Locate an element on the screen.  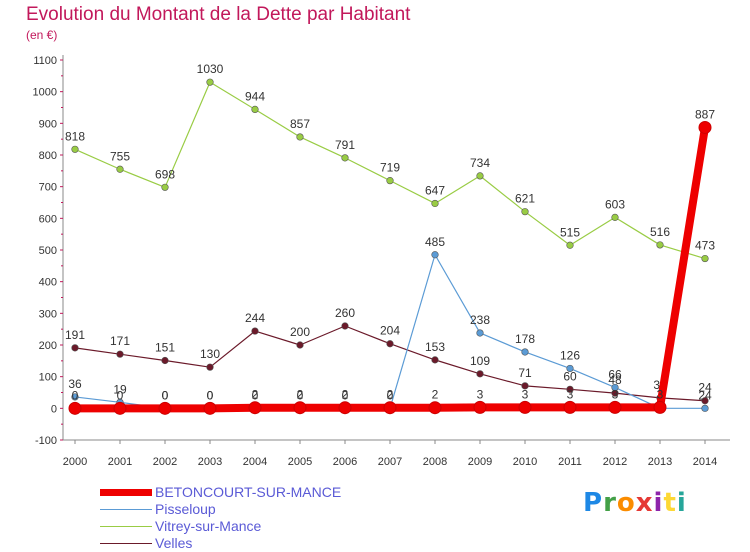
y-tick-label: 900 is located at coordinates (48, 124).